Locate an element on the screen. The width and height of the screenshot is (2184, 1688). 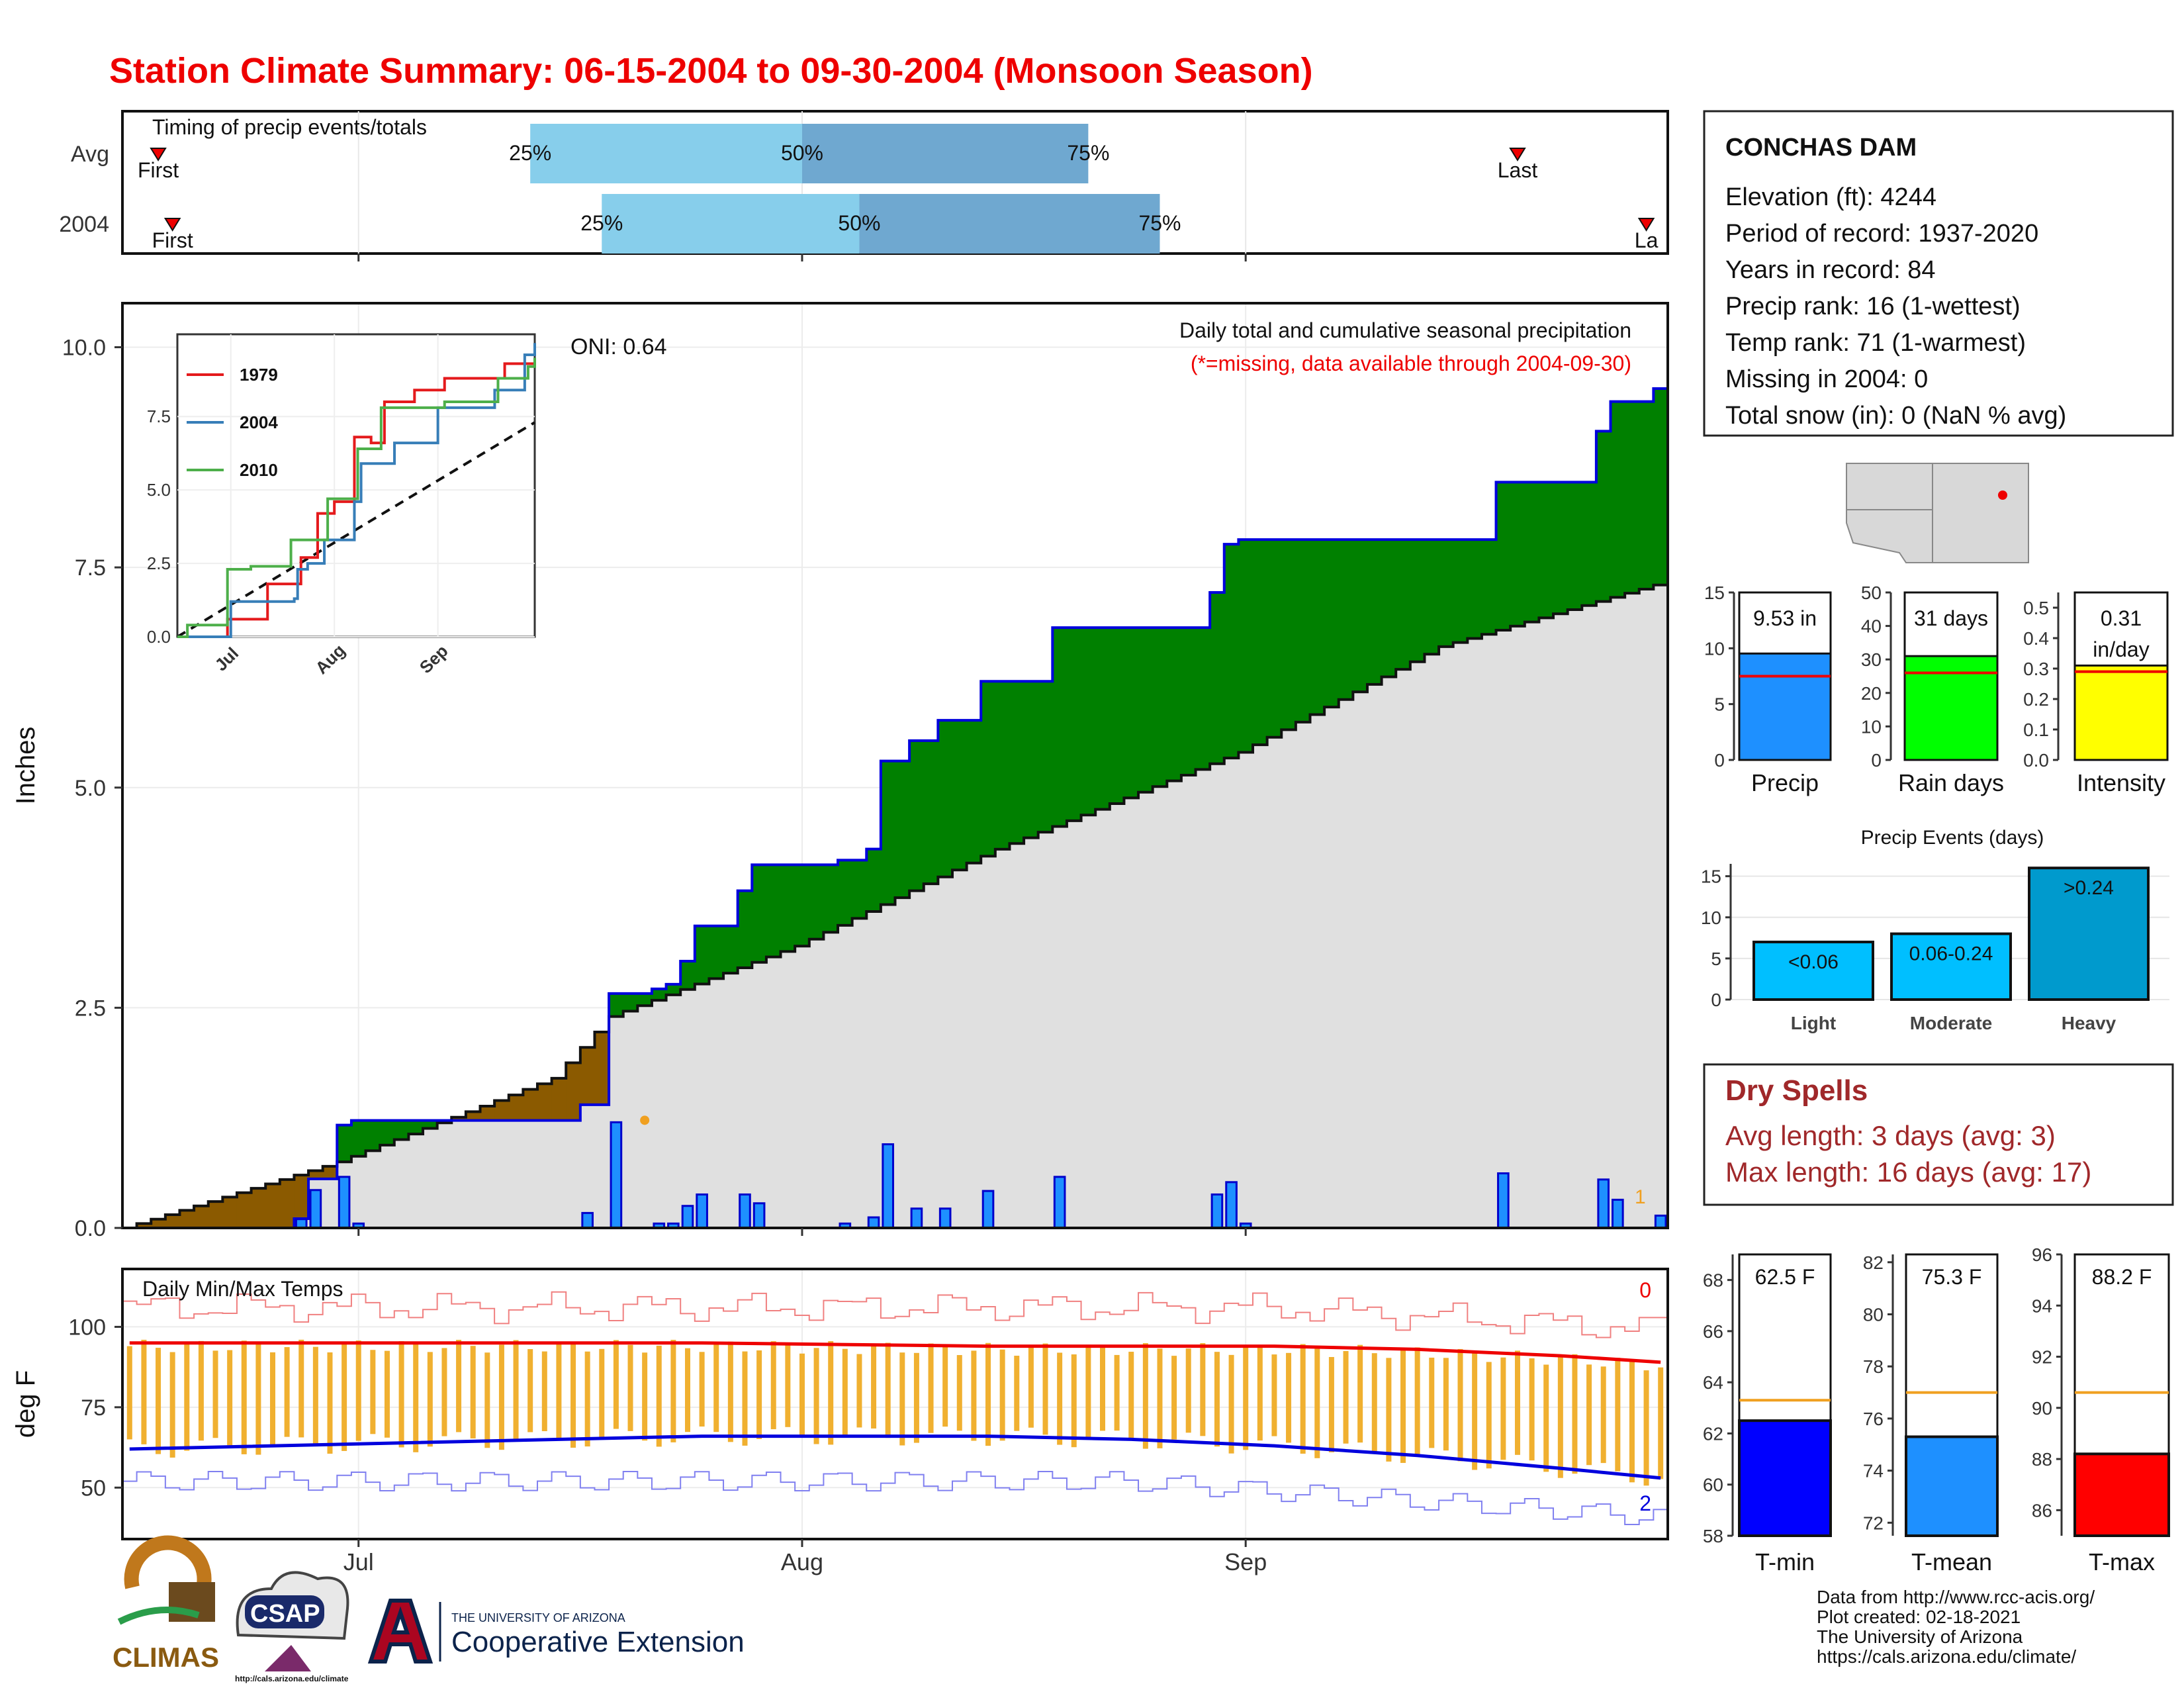
dry-max-length: Max length: 16 days (avg: 17) is located at coordinates (1908, 1172).